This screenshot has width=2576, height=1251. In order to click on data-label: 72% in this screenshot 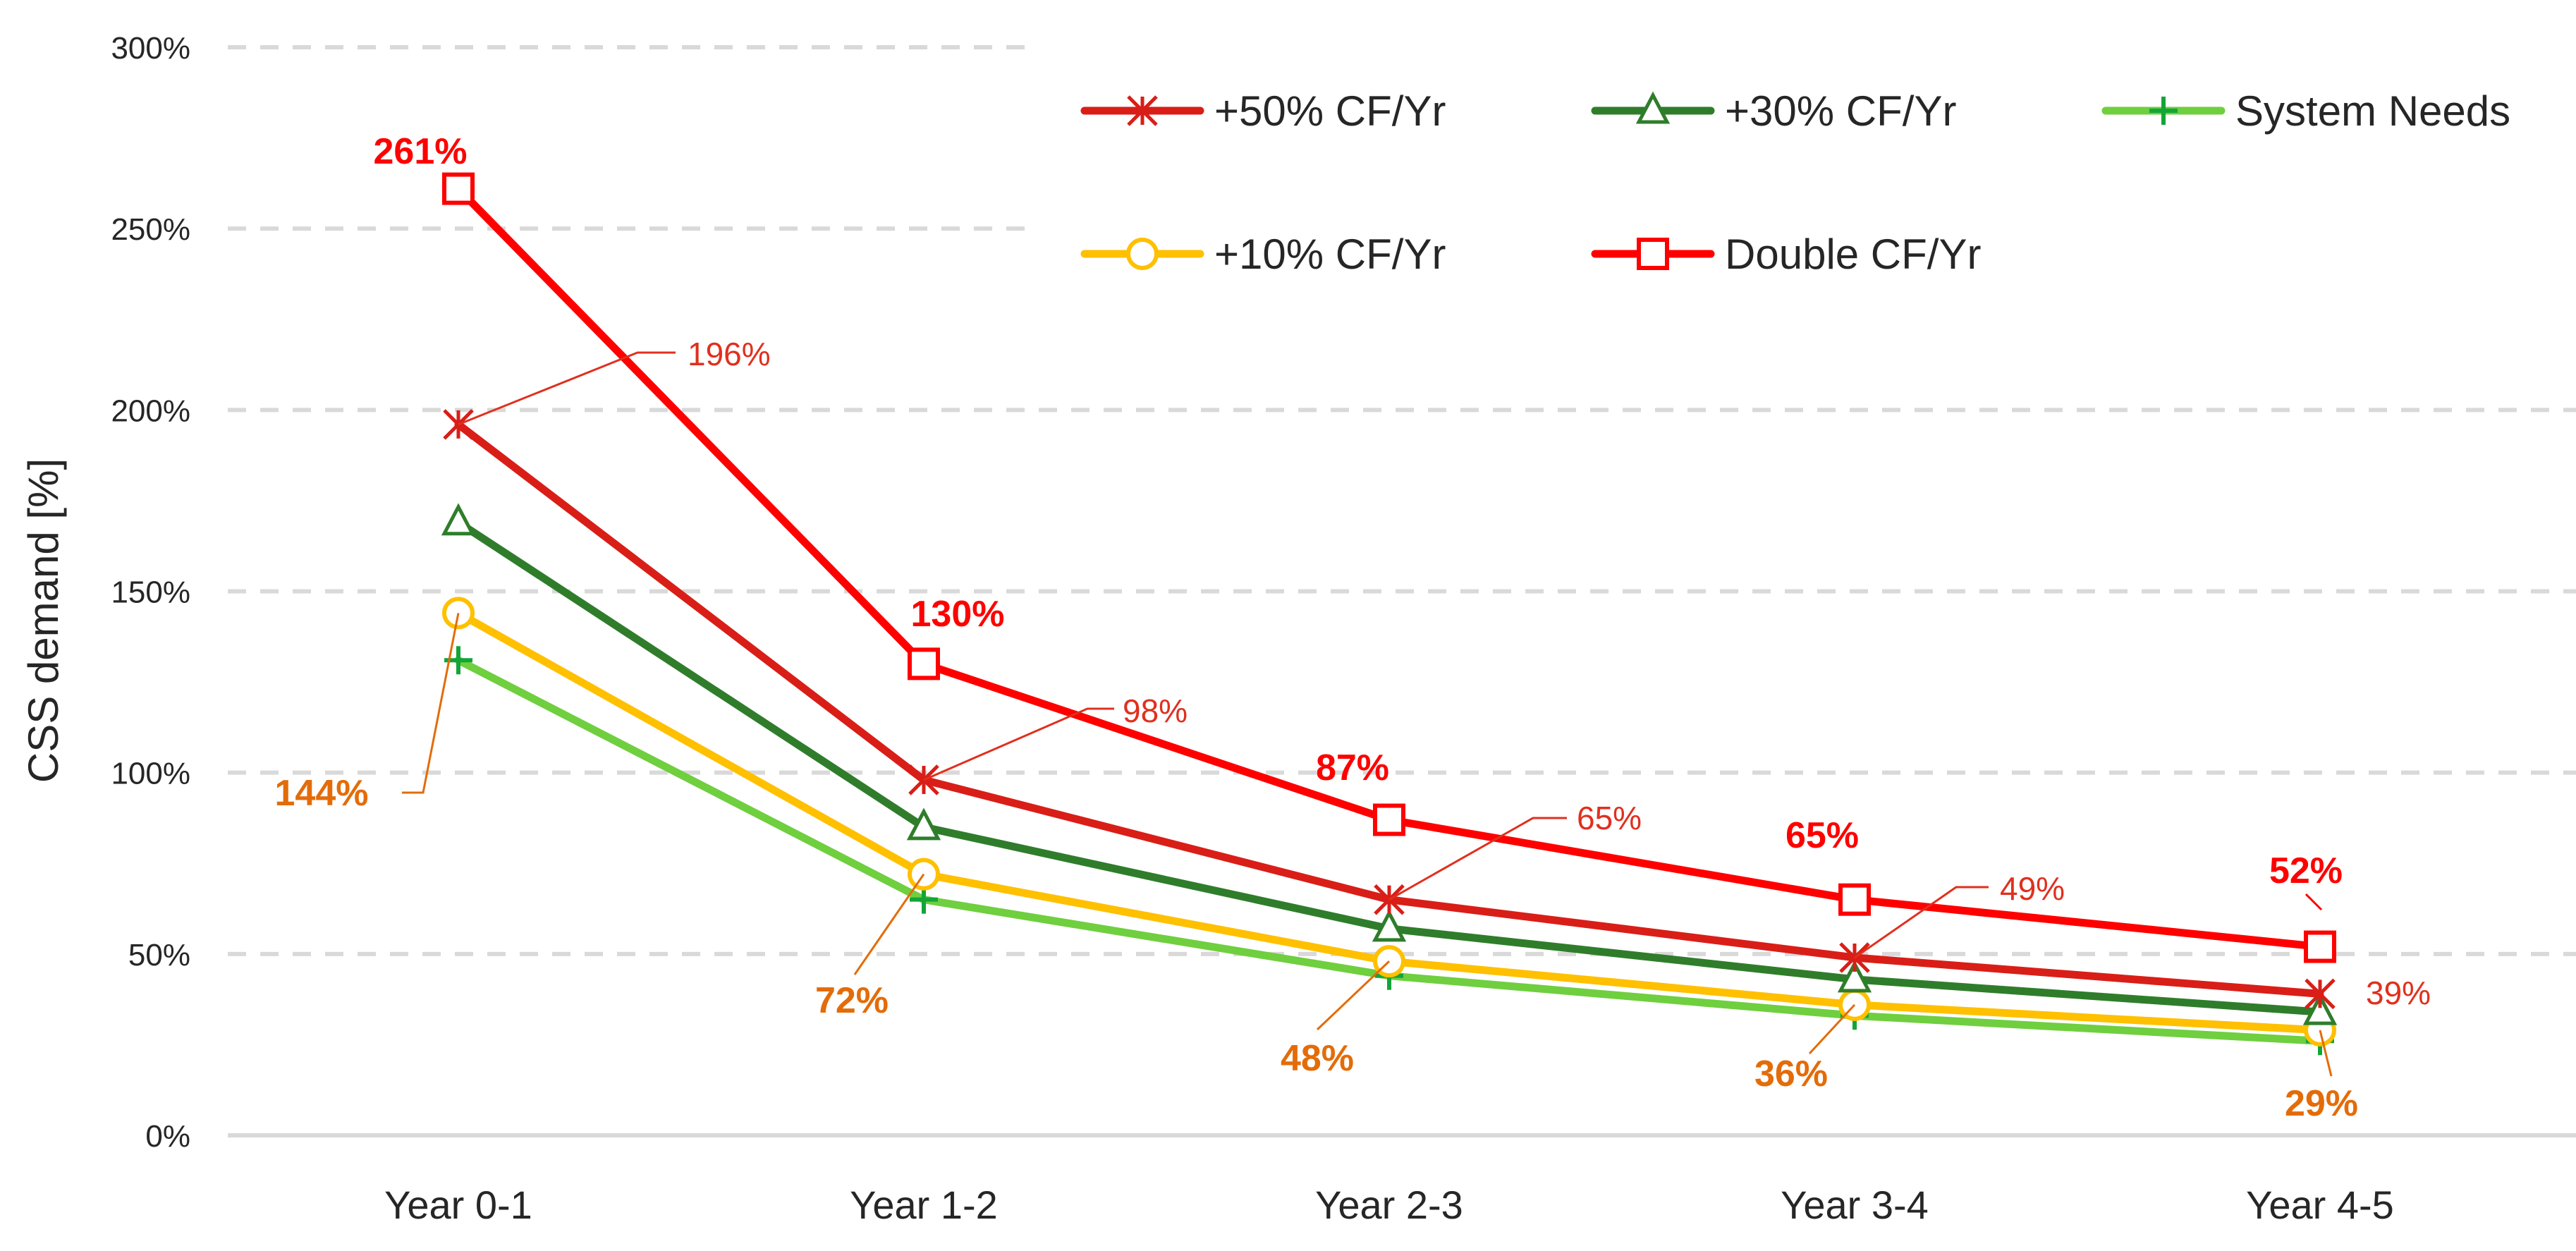, I will do `click(852, 1000)`.